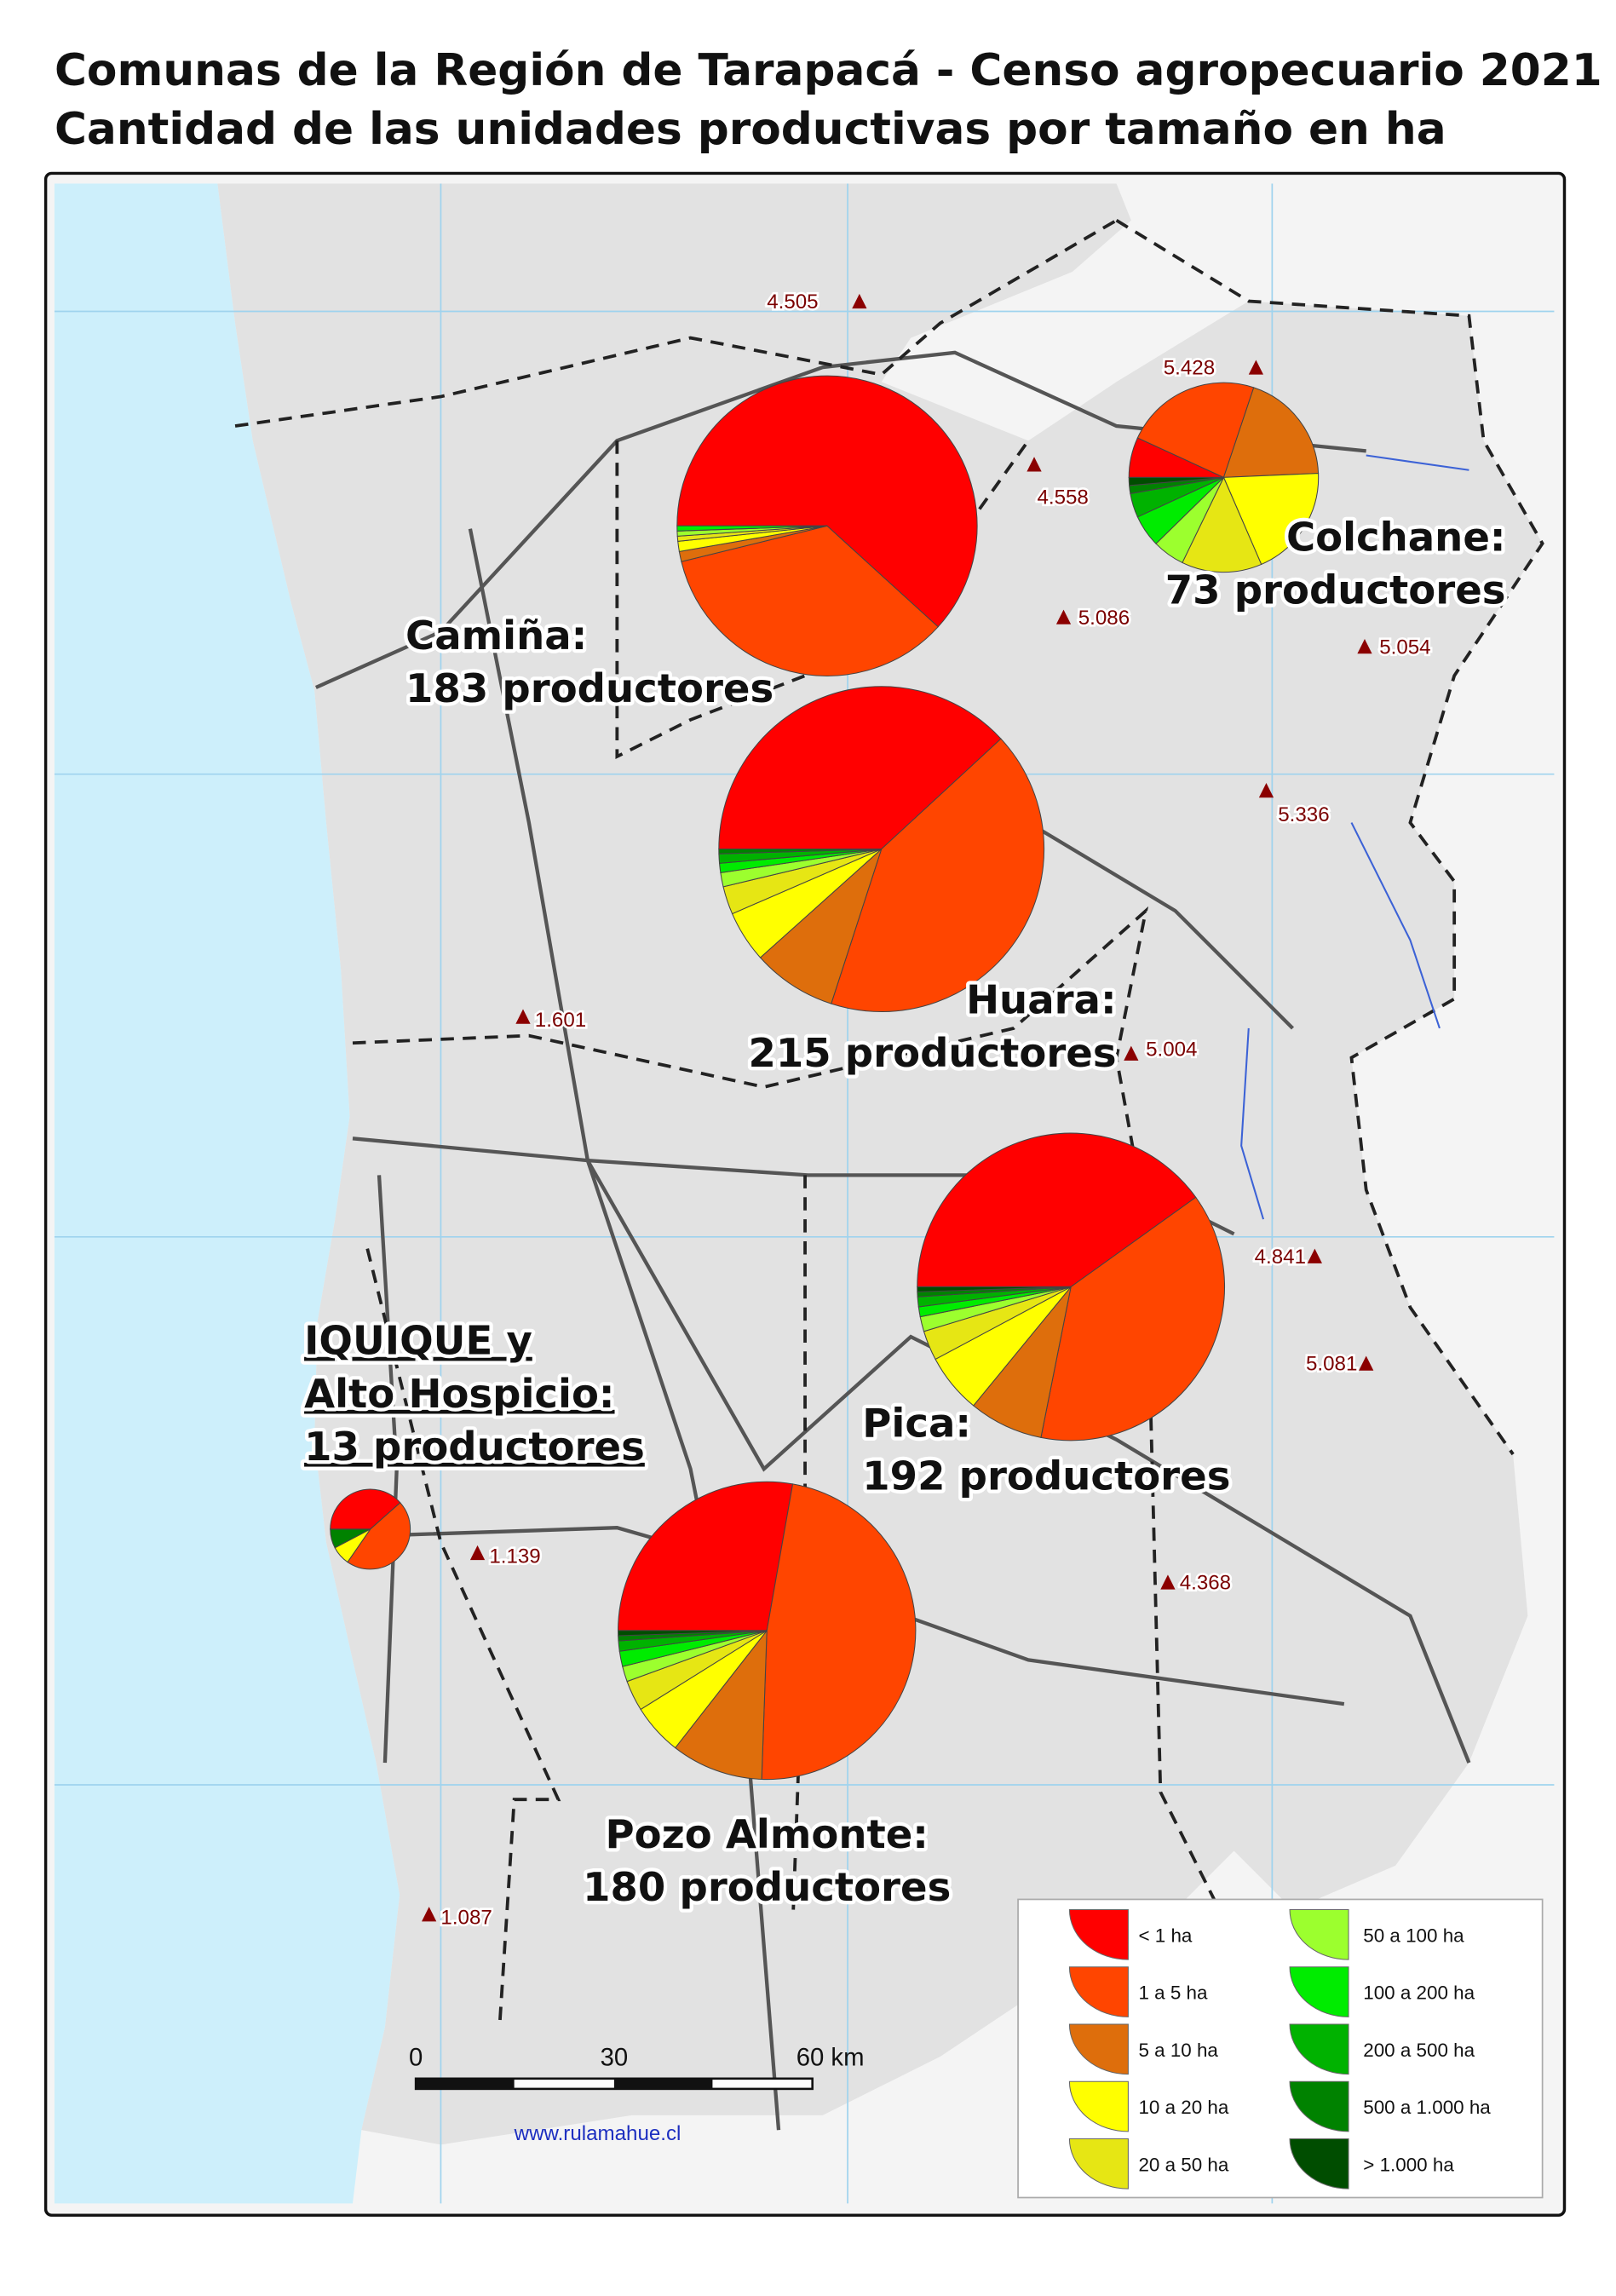 This screenshot has width=1616, height=2296. What do you see at coordinates (1205, 1583) in the screenshot?
I see `peak-label: 4.368` at bounding box center [1205, 1583].